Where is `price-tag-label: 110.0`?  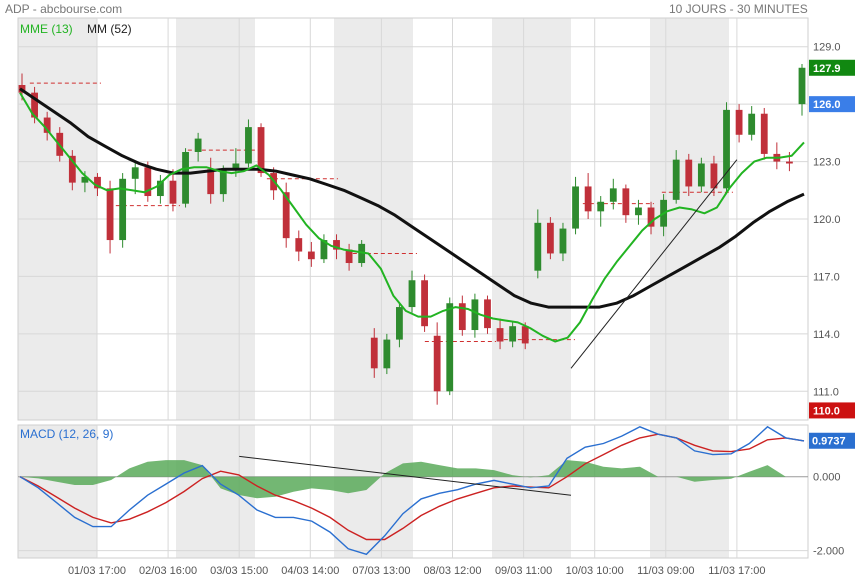 price-tag-label: 110.0 is located at coordinates (826, 411).